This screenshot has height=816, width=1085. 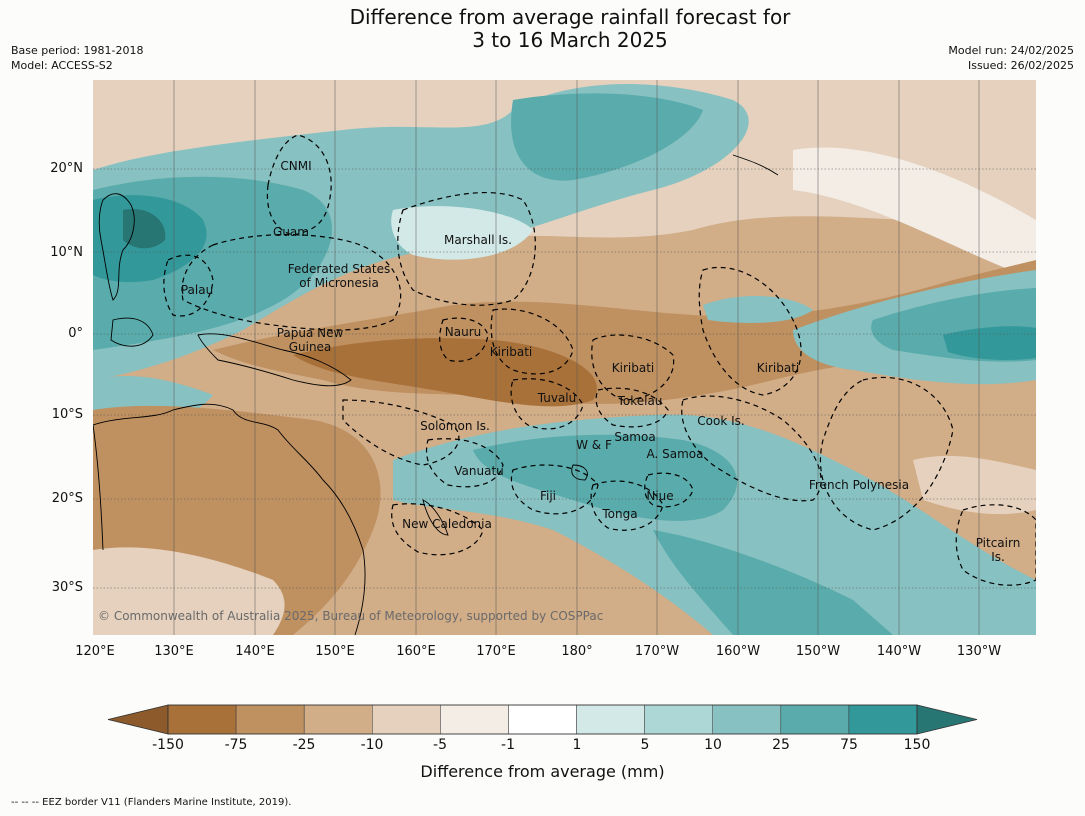 I want to click on lat-label-20n: 20°N, so click(x=66, y=168).